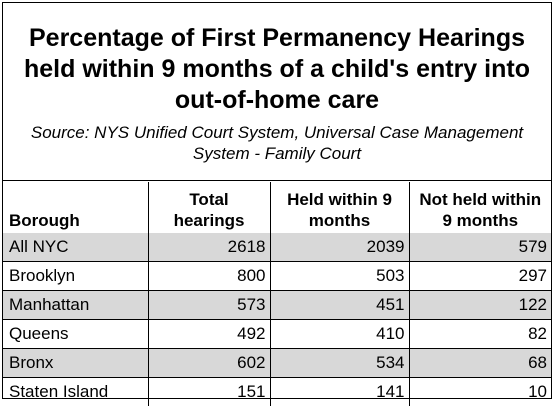 This screenshot has height=406, width=556. I want to click on table-row: Bronx 602 534 68, so click(277, 363).